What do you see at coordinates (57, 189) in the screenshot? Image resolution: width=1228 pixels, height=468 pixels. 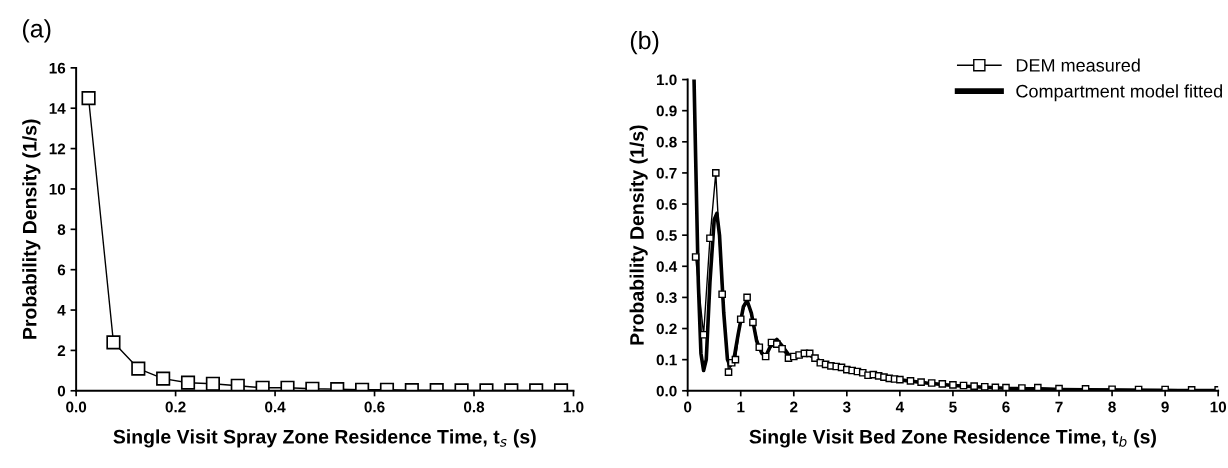 I see `y-tick-label: 10` at bounding box center [57, 189].